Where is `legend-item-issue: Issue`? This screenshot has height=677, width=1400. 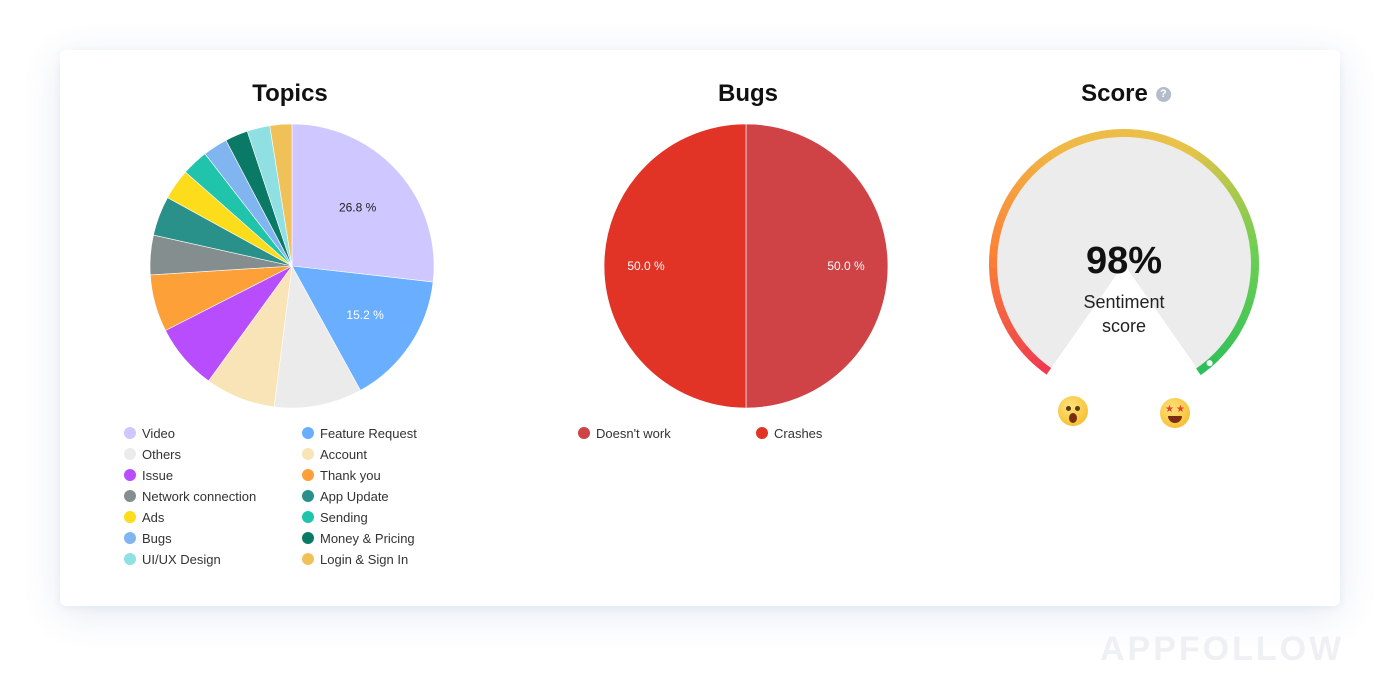
legend-item-issue: Issue is located at coordinates (213, 475).